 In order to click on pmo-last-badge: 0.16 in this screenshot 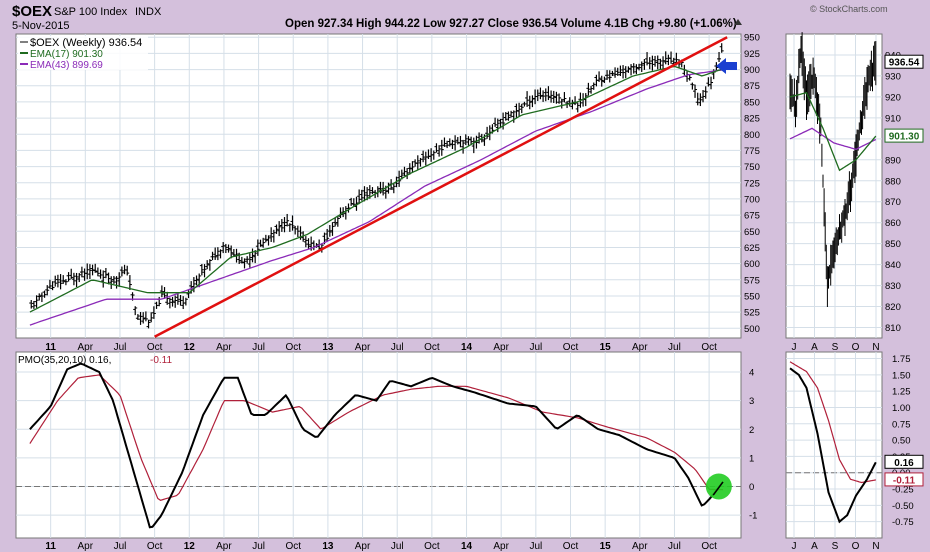, I will do `click(904, 463)`.